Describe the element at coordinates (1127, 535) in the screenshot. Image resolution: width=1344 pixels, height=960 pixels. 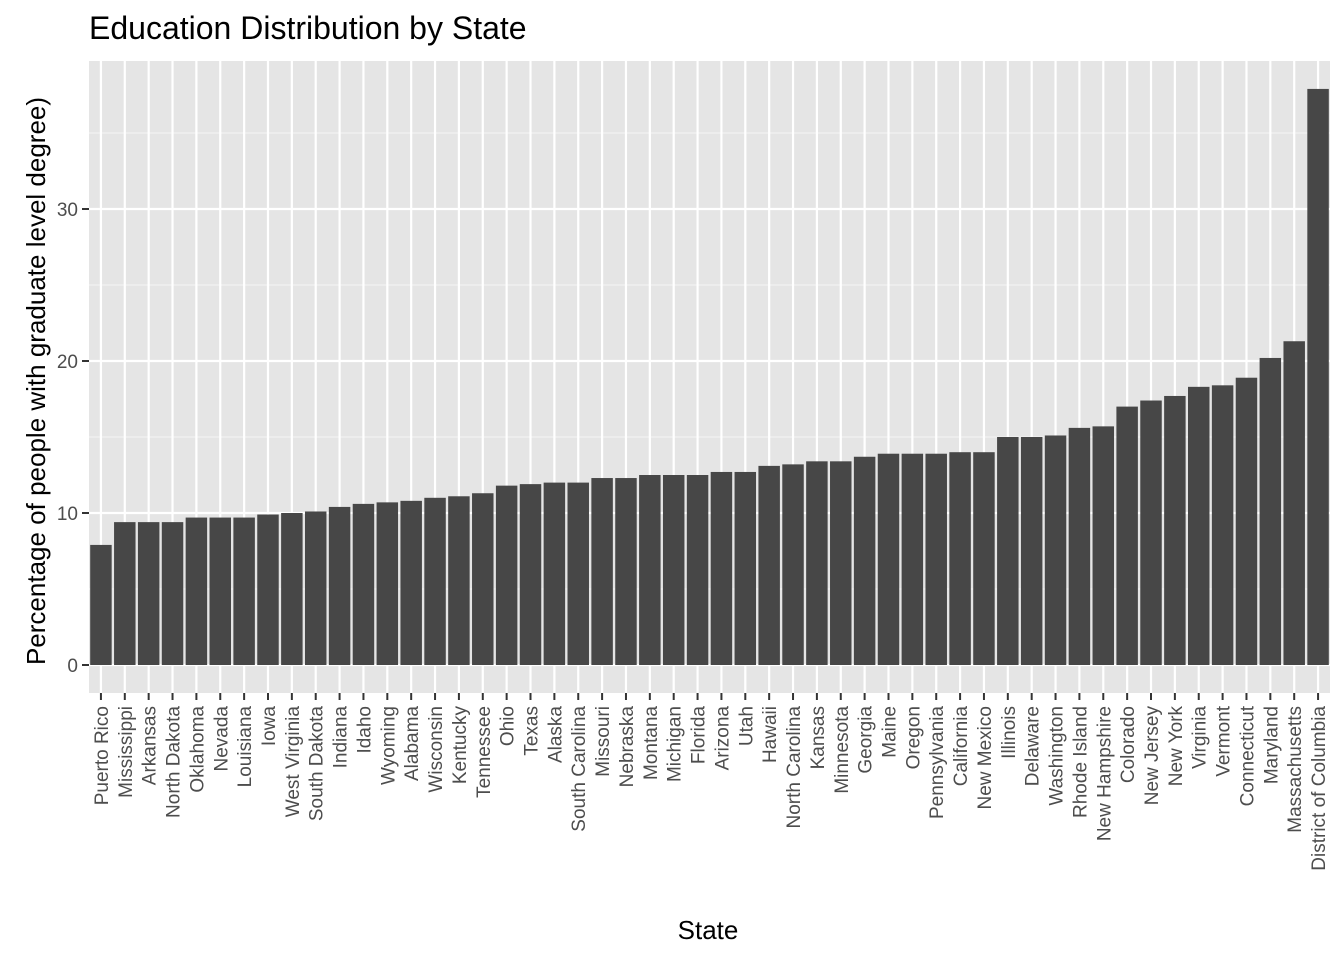
I see `bar-colorado` at that location.